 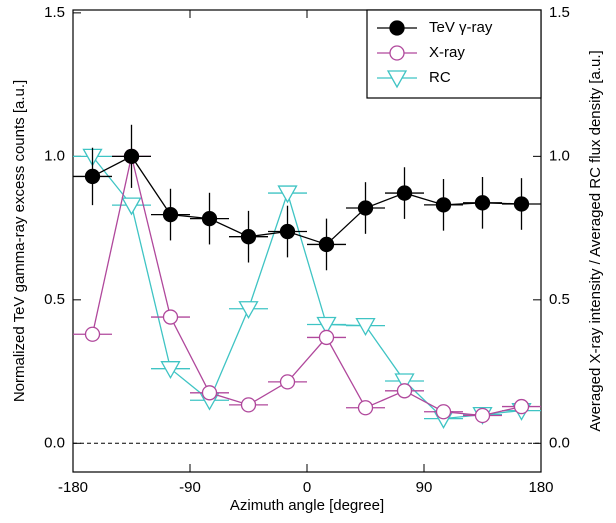 What do you see at coordinates (307, 487) in the screenshot?
I see `x-tick-label: 0` at bounding box center [307, 487].